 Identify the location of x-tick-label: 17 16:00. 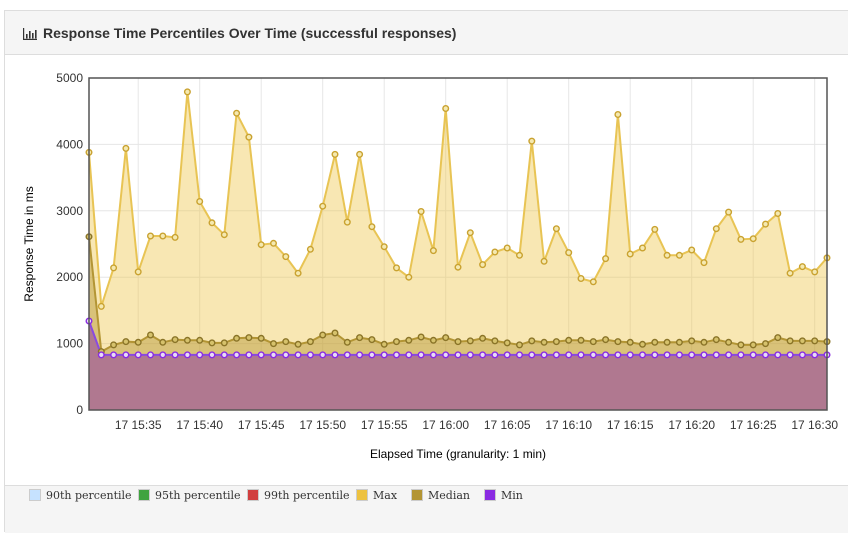
(445, 425).